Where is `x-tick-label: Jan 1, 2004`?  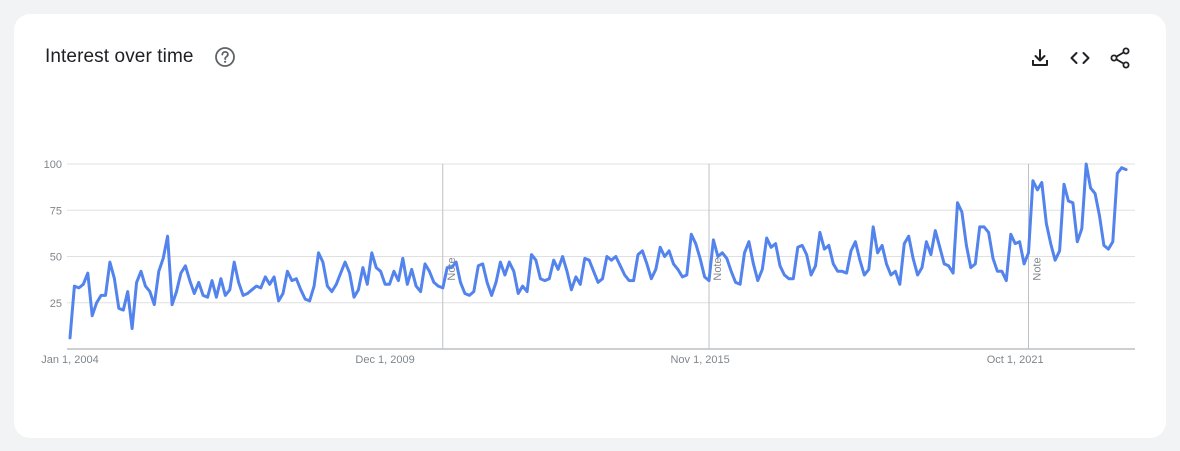
x-tick-label: Jan 1, 2004 is located at coordinates (70, 360).